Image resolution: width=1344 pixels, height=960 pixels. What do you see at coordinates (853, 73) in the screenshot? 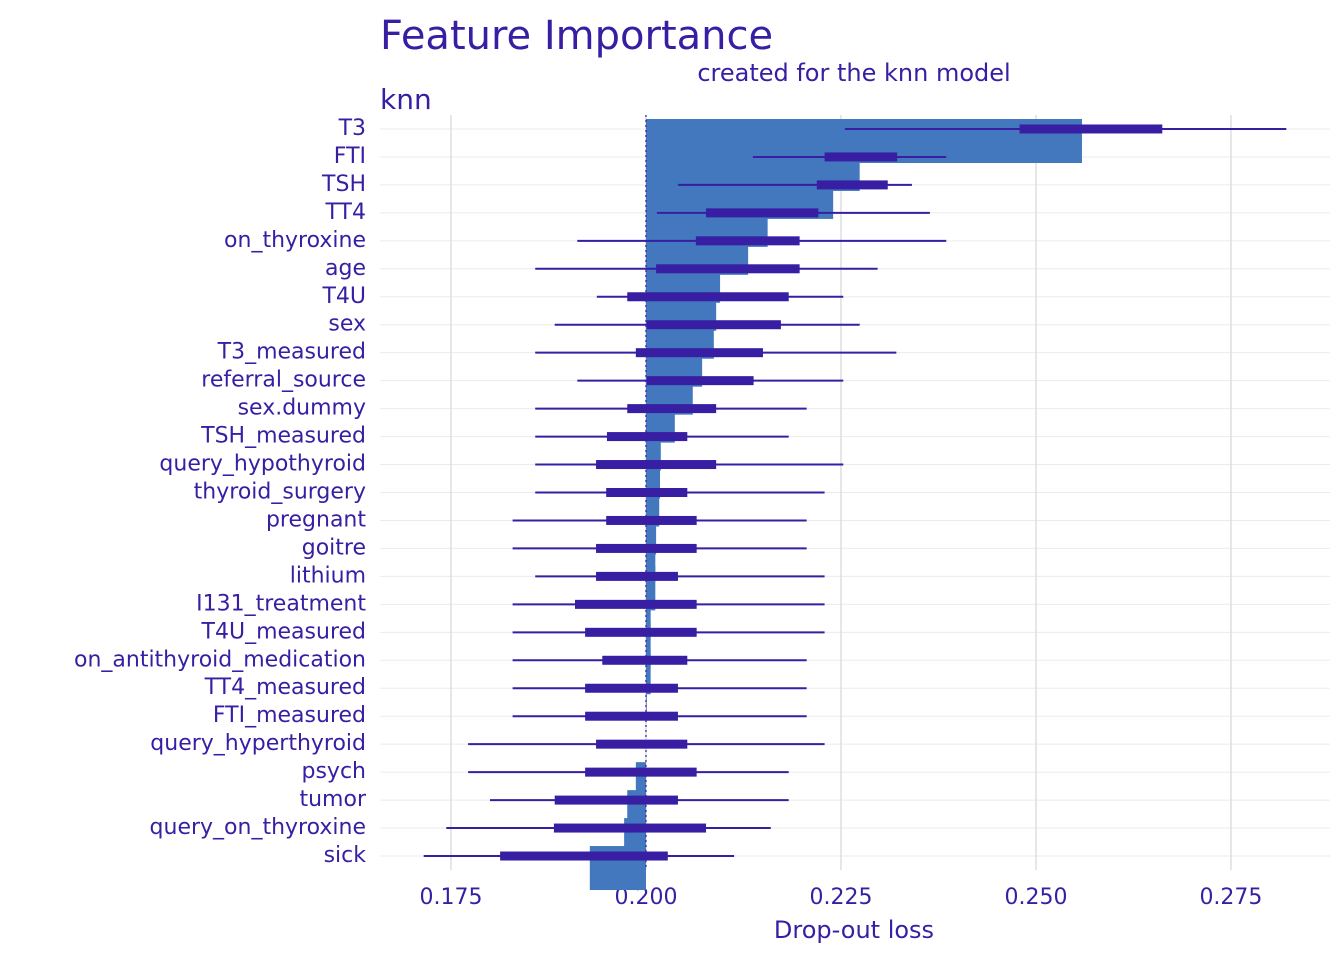
I see `chart-subtitle: created for the knn model` at bounding box center [853, 73].